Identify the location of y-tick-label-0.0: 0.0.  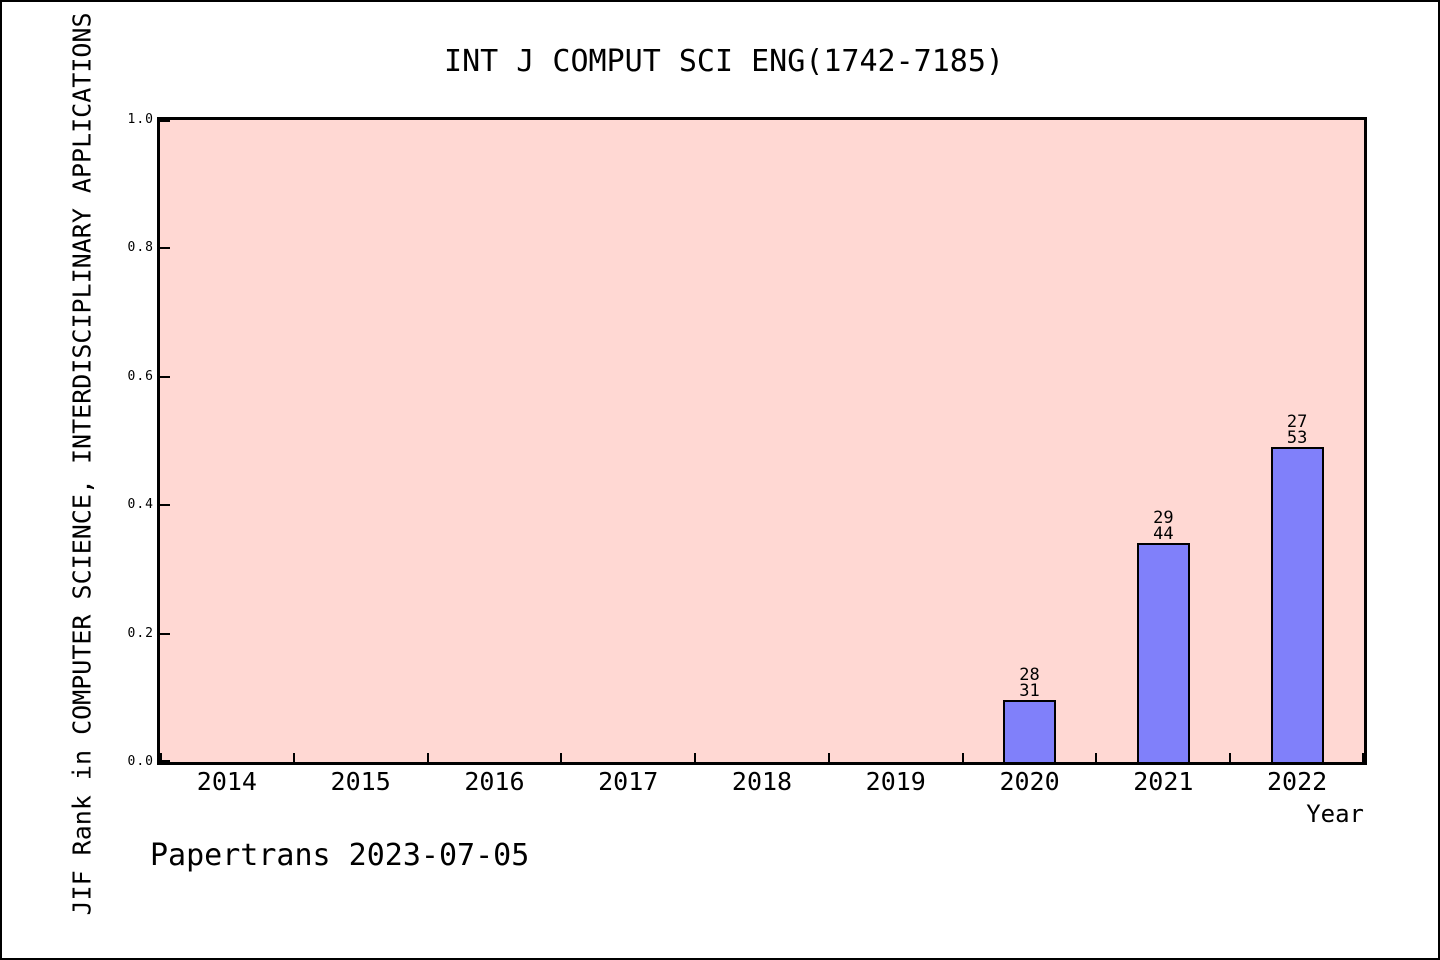
(140, 761).